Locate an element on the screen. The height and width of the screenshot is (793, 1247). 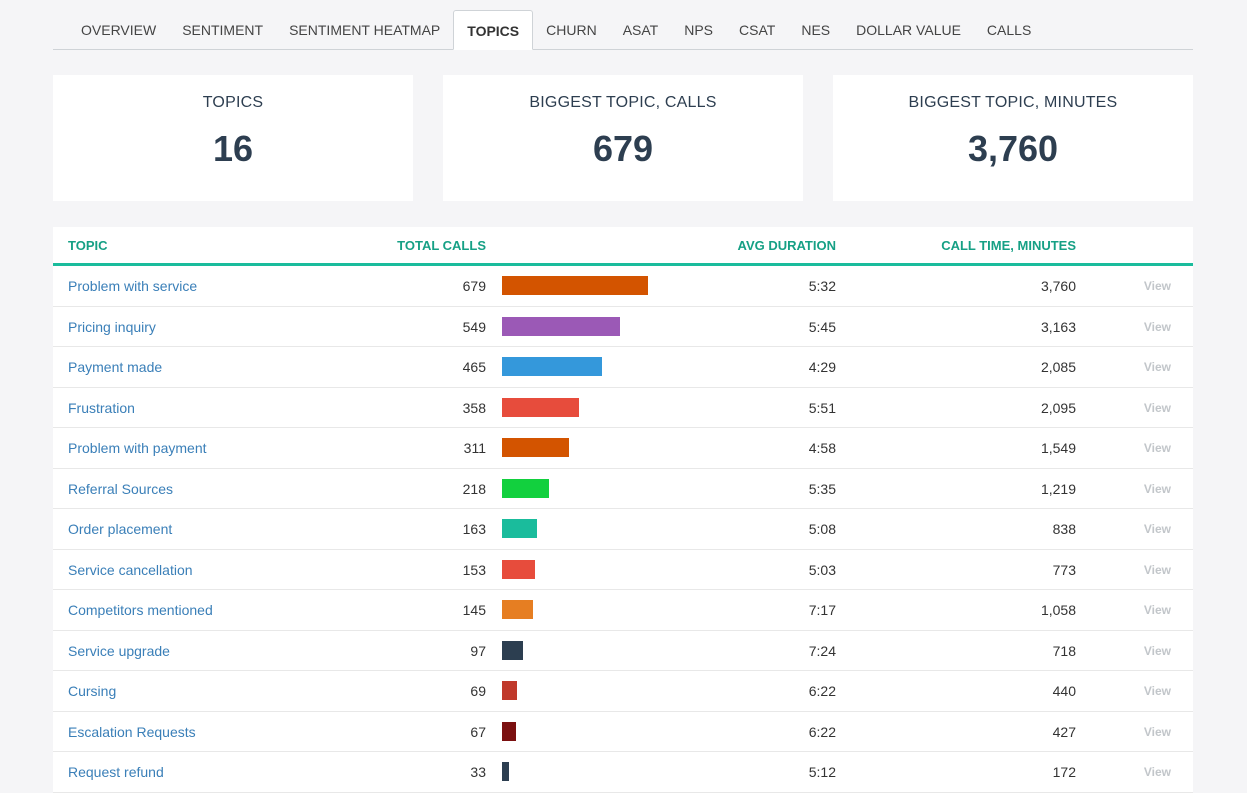
total-calls-value: 218 is located at coordinates (474, 488).